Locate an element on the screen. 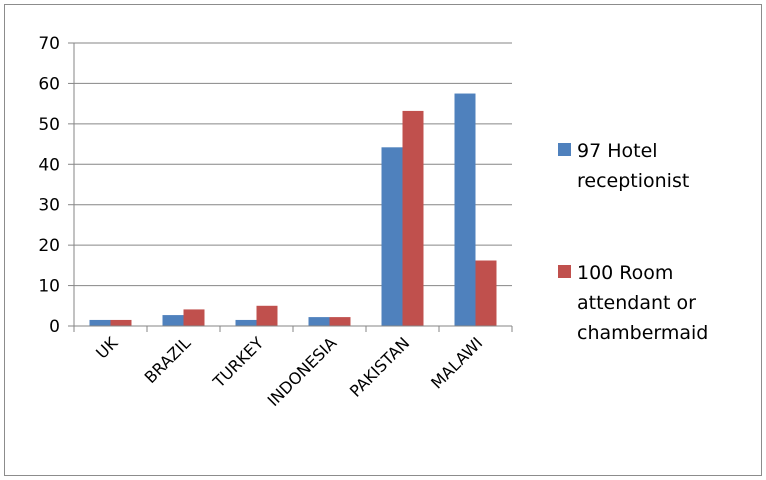 The height and width of the screenshot is (480, 766). y-tick-label: 30 is located at coordinates (49, 206).